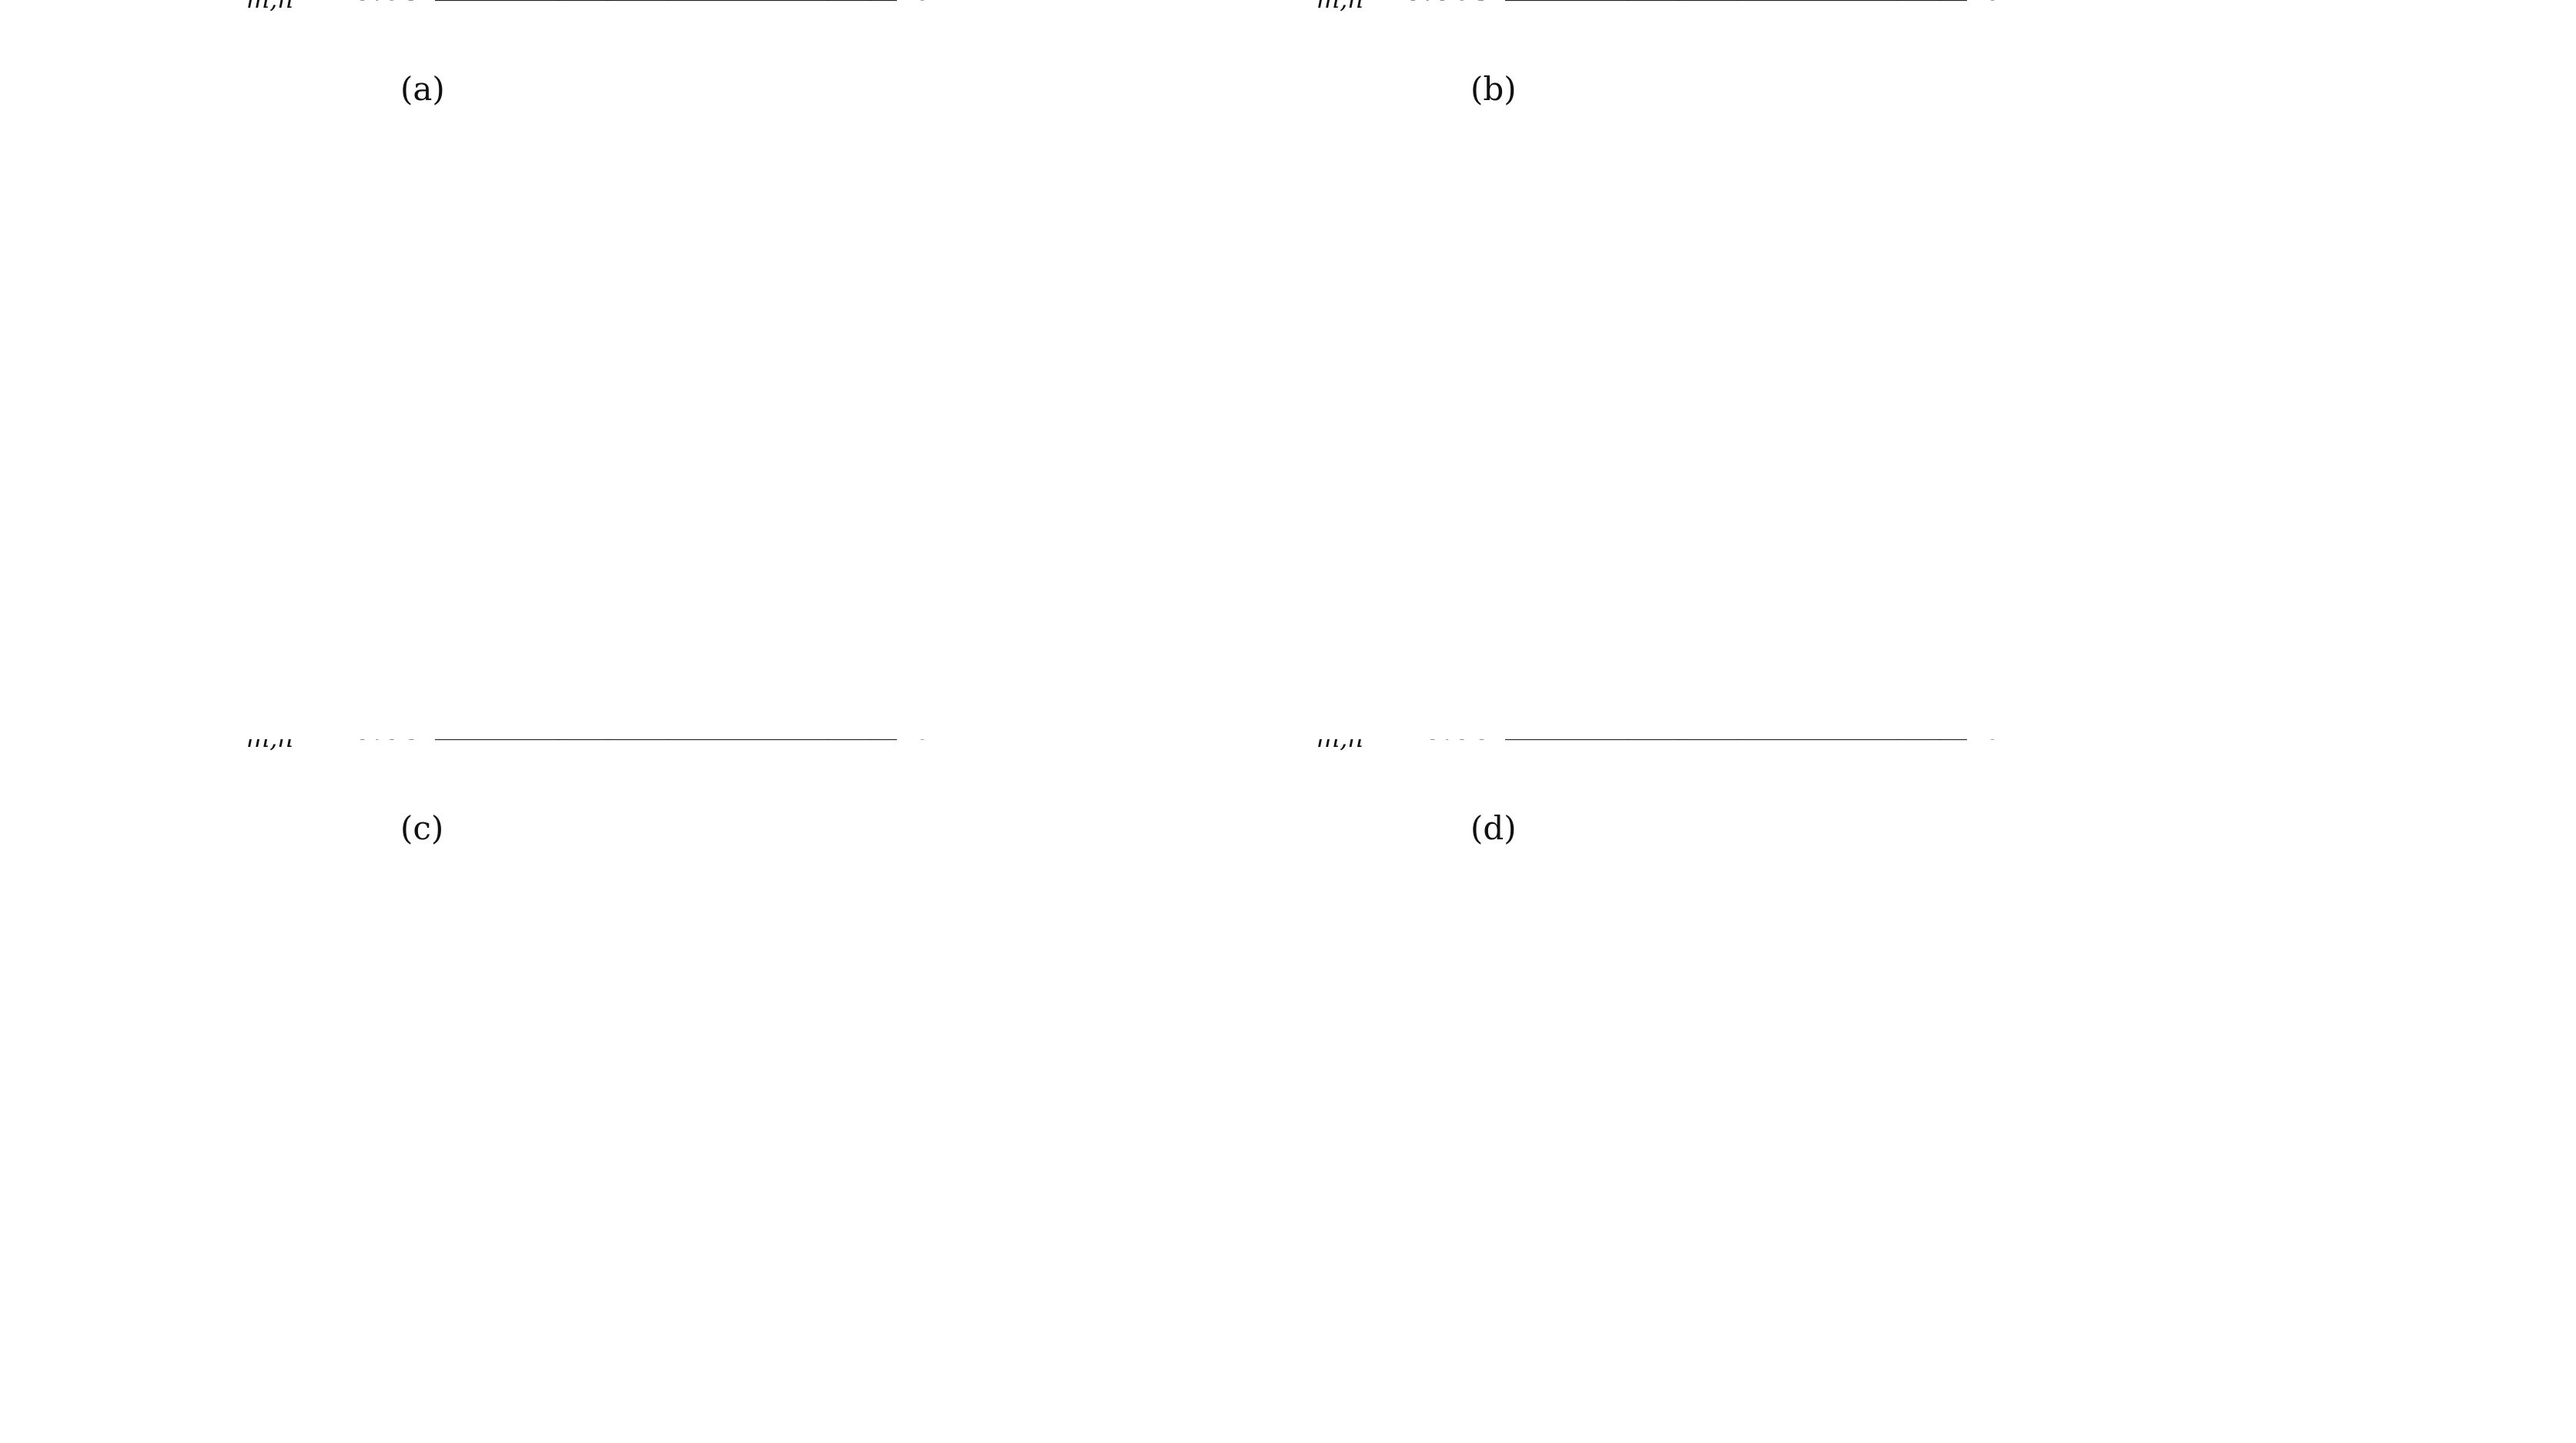  Describe the element at coordinates (577, 54) in the screenshot. I see `chart-panel-a: 00.050.10 2 4 6 8 10 2 4 6 8 10 n m Pm,n (a)` at that location.